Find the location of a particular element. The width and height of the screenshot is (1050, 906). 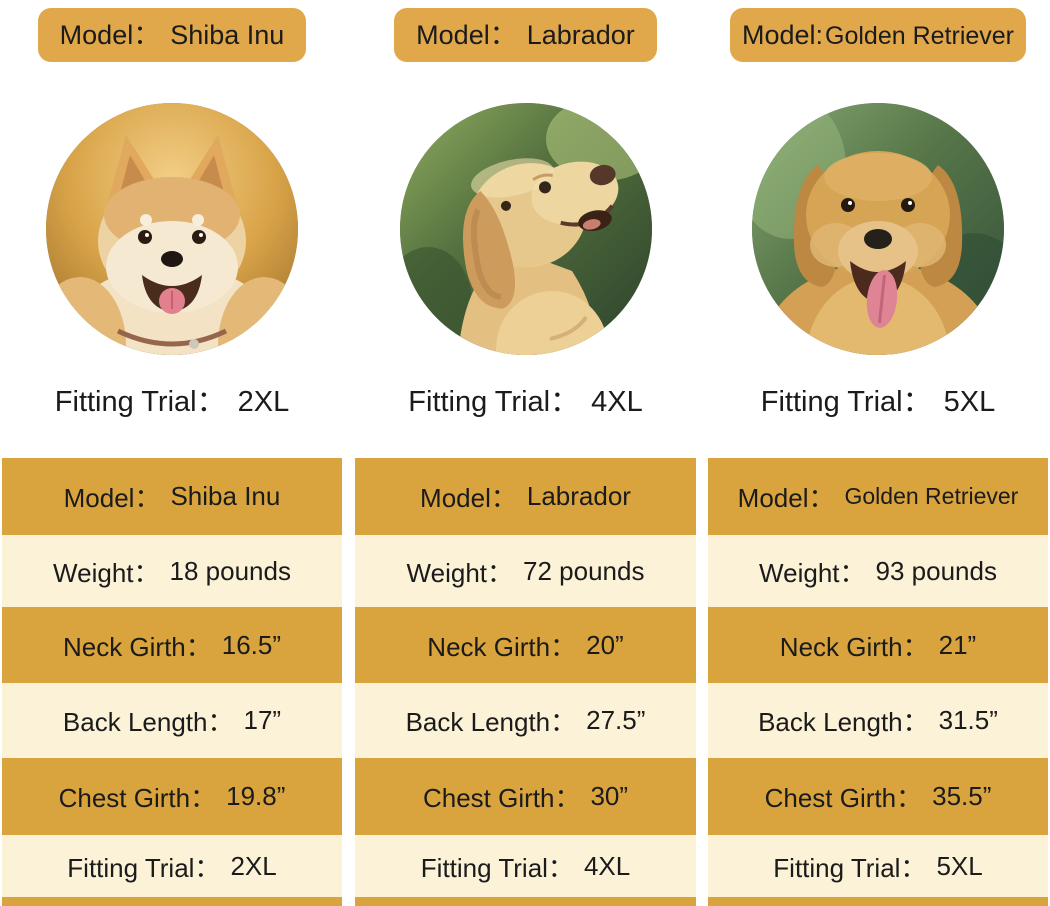

model-badge: Model： Shiba Inu is located at coordinates (172, 35).